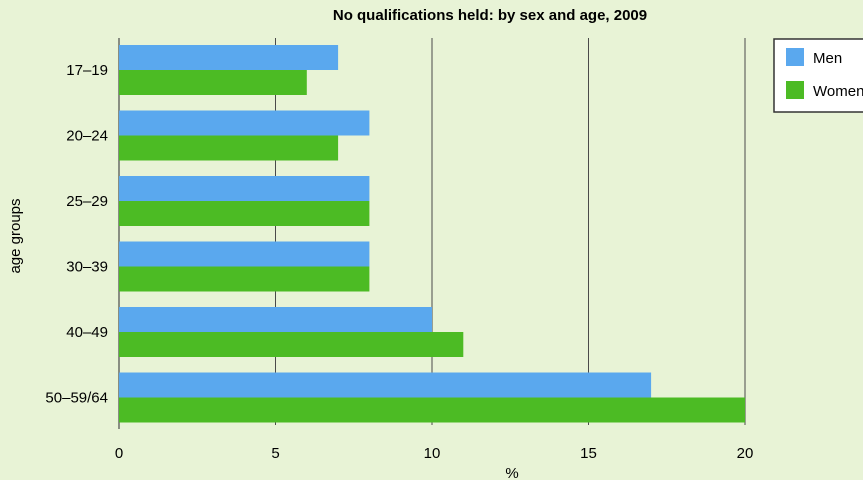 Image resolution: width=863 pixels, height=480 pixels. I want to click on category-label: 25–29, so click(87, 201).